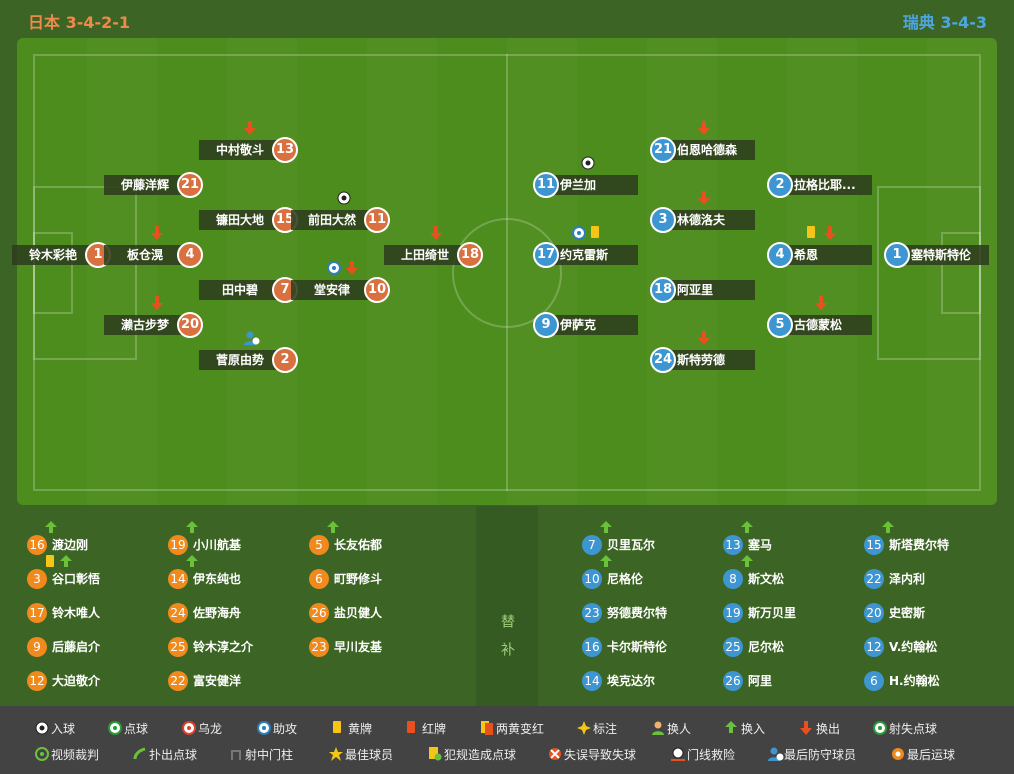 The width and height of the screenshot is (1014, 774). Describe the element at coordinates (663, 360) in the screenshot. I see `player-number: 24` at that location.